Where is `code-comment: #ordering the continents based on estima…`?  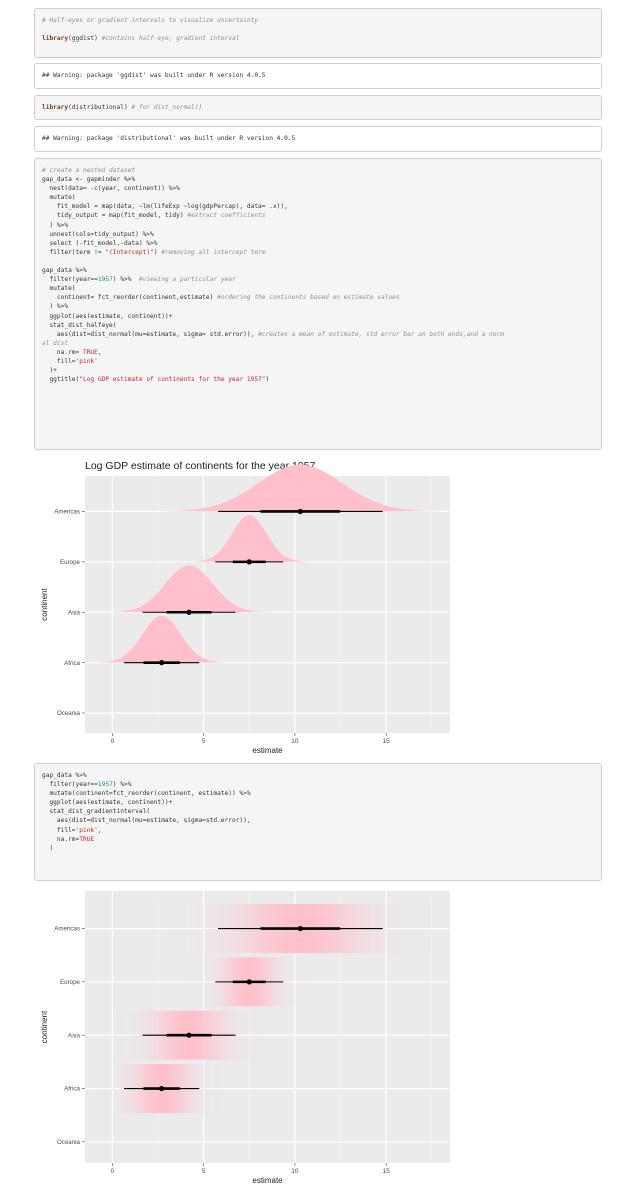 code-comment: #ordering the continents based on estima… is located at coordinates (308, 298).